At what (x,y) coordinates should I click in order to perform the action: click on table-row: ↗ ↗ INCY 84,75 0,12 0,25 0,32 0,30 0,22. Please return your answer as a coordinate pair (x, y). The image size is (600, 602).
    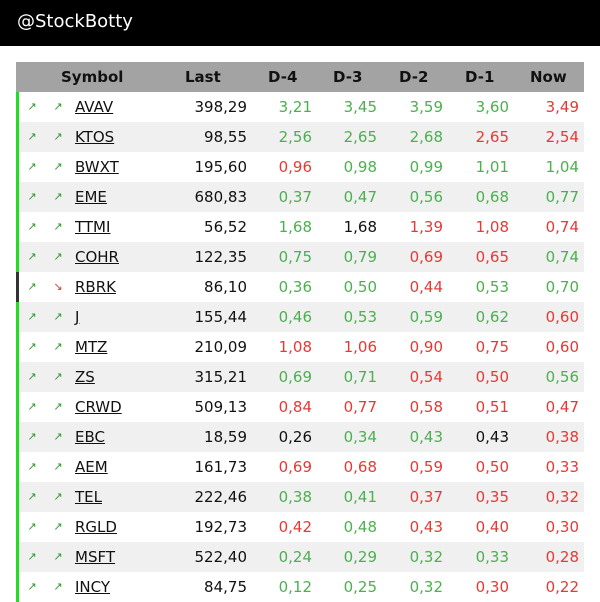
    Looking at the image, I should click on (300, 587).